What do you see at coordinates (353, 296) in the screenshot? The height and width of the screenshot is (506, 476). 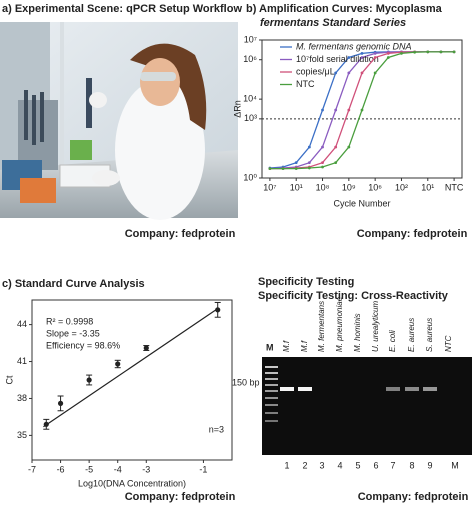 I see `panel-d-title: Specificity Testing: Cross-Reactivity` at bounding box center [353, 296].